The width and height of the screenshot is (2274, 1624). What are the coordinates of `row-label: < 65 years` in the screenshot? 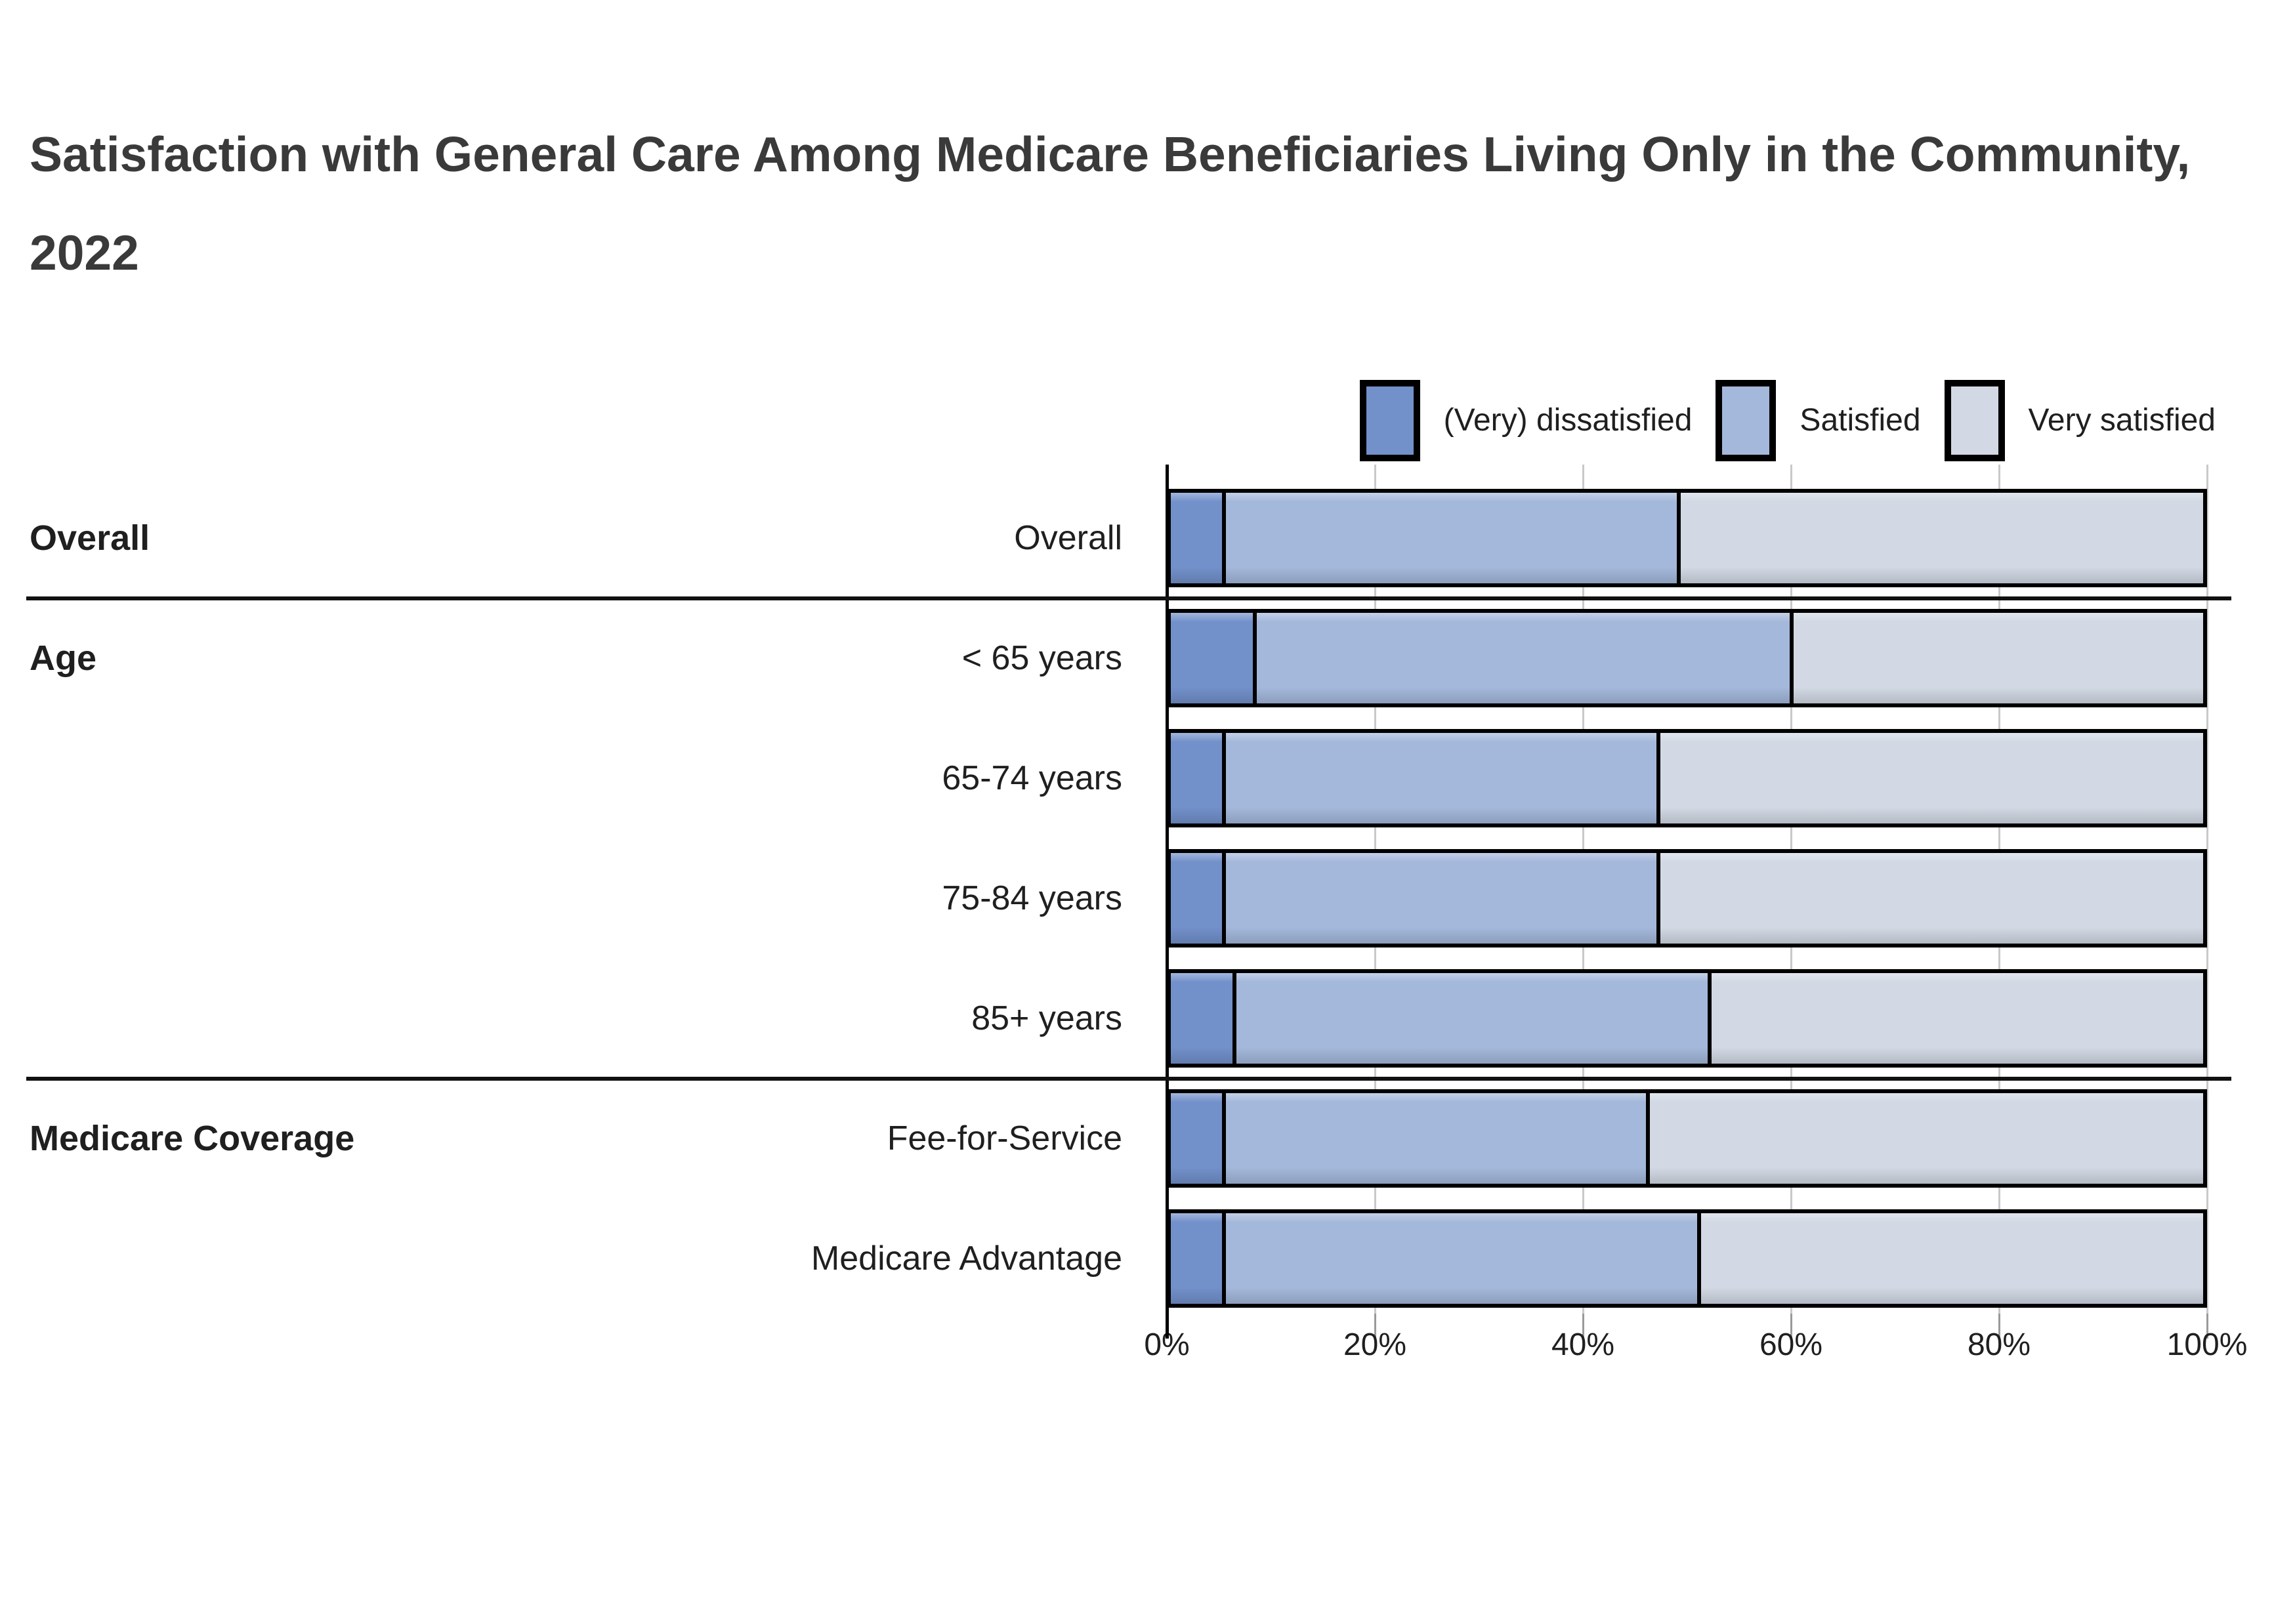 It's located at (1041, 658).